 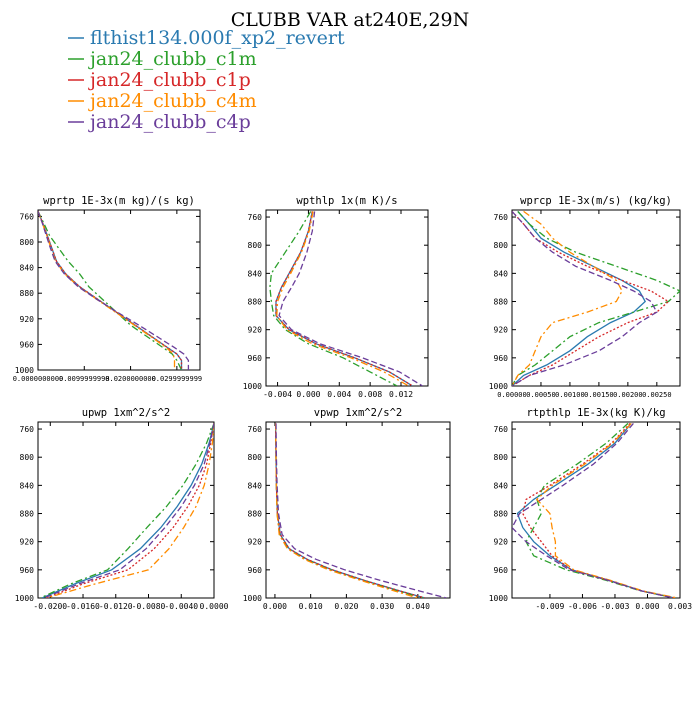 I want to click on x-tick-label: -0.0080, so click(x=149, y=606).